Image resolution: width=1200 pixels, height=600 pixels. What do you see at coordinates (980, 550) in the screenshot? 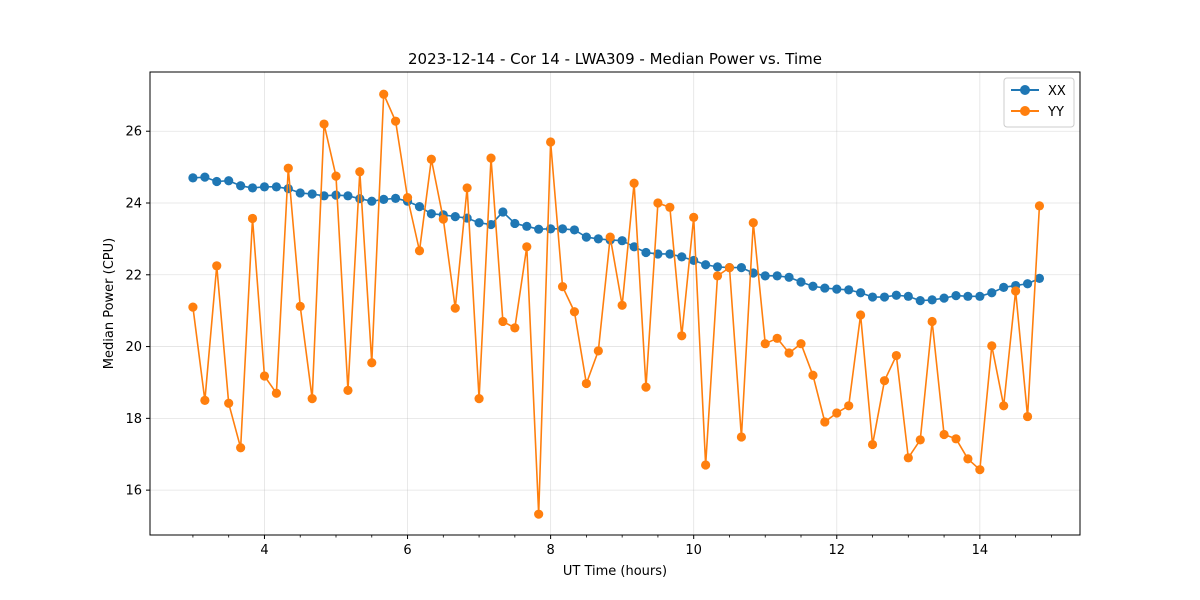
I see `x-tick-label: 14` at bounding box center [980, 550].